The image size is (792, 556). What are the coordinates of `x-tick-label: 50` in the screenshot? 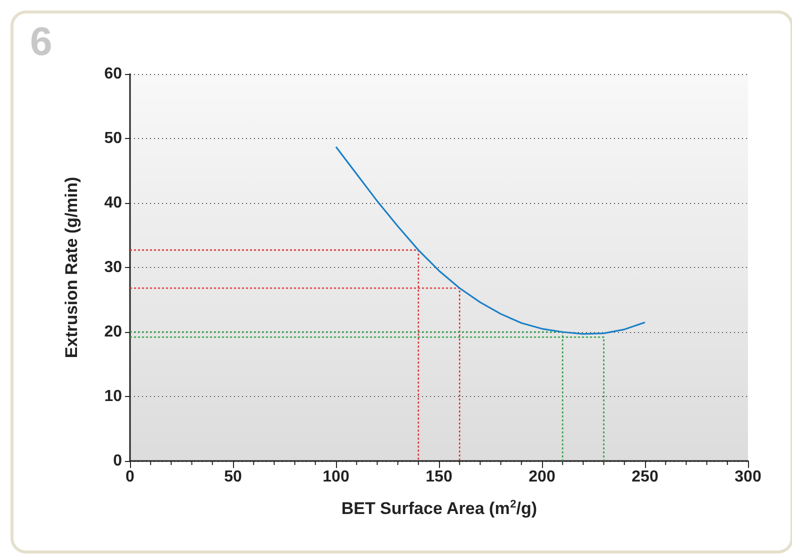 It's located at (233, 477).